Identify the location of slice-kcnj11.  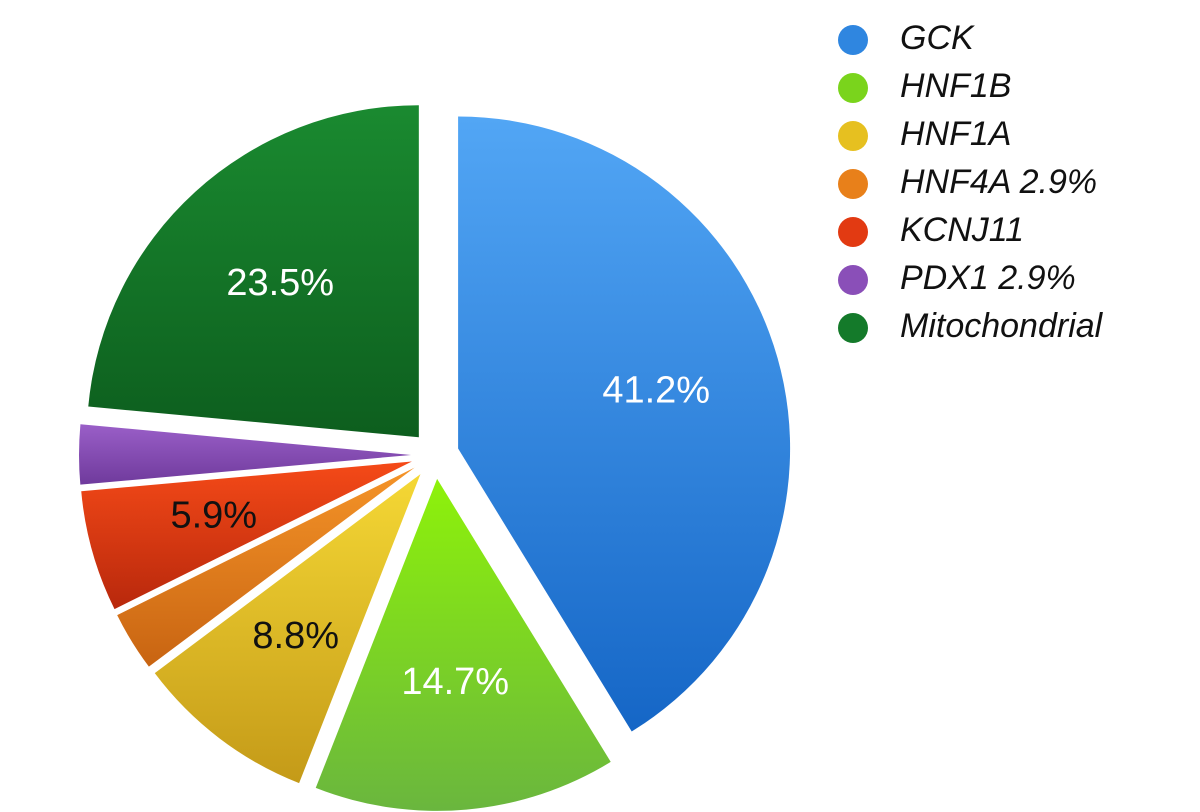
(246, 535).